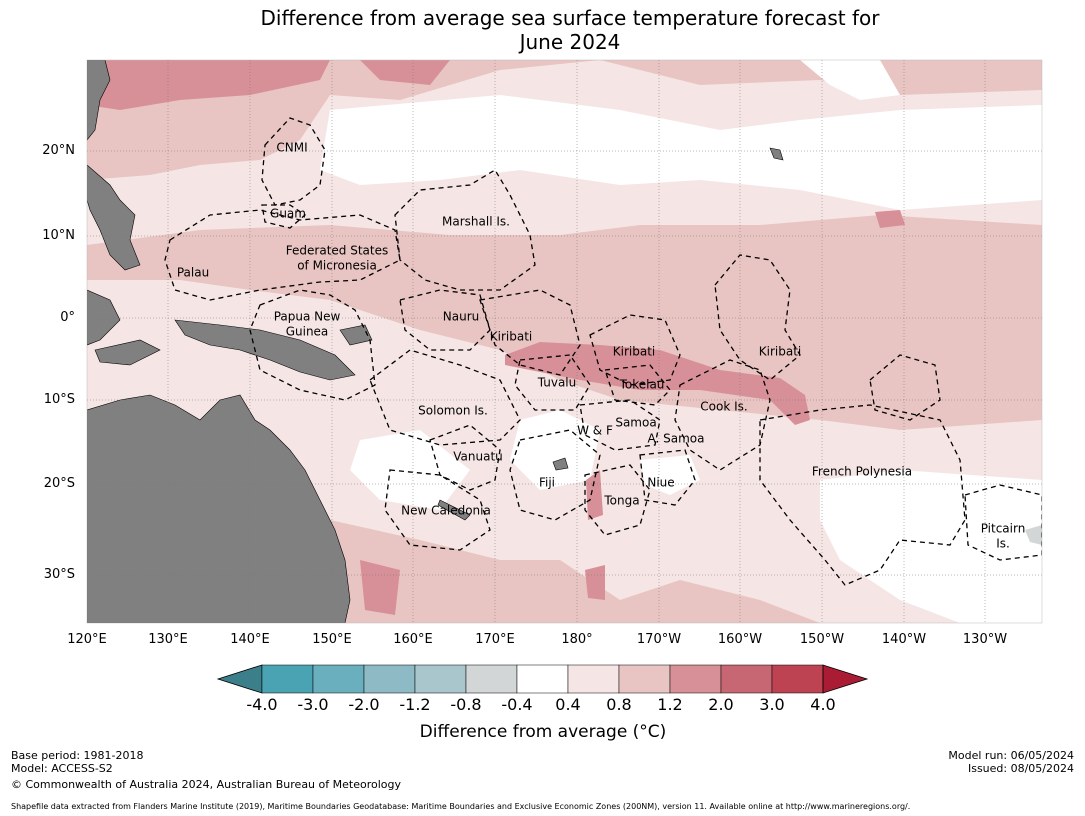  I want to click on lon-label-150w: 150°W, so click(822, 639).